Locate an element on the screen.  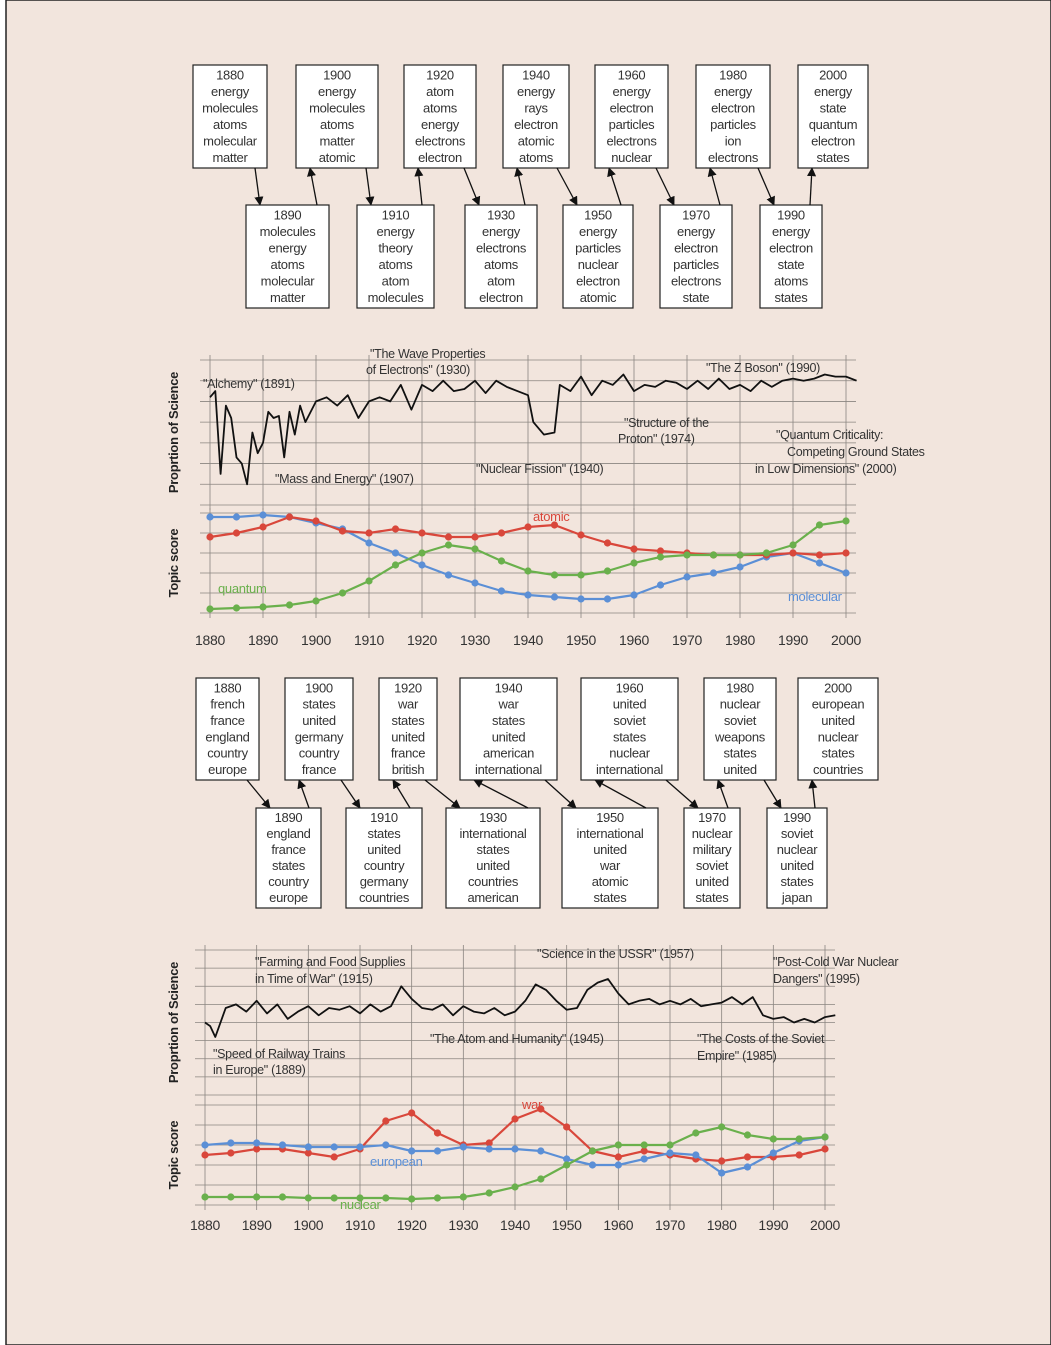
box-year: 1890 is located at coordinates (288, 215).